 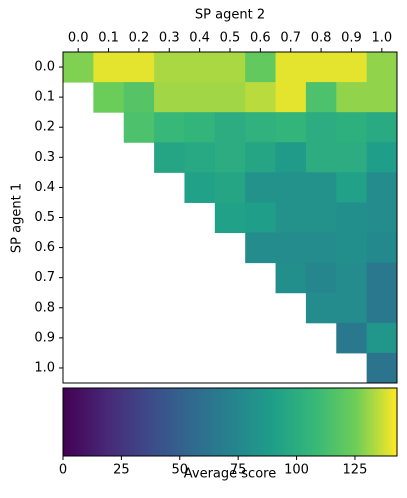 I want to click on colorbar-label: Average score, so click(x=230, y=474).